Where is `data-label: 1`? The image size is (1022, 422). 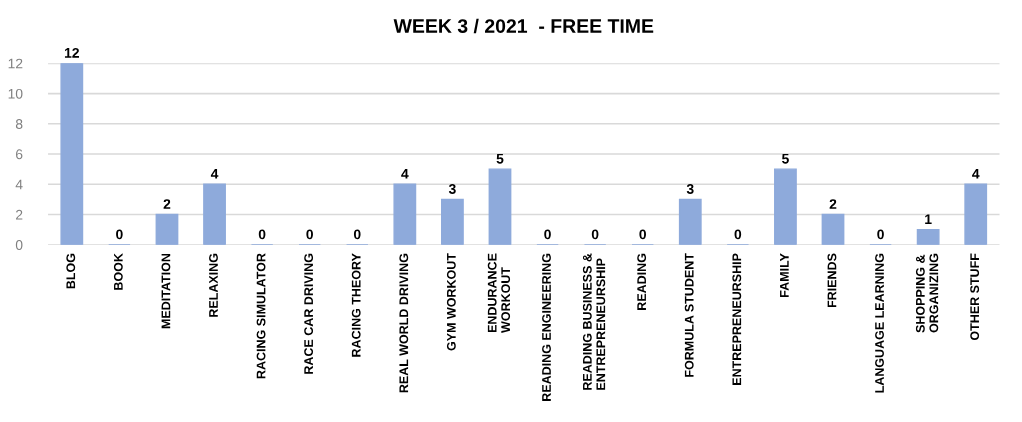 data-label: 1 is located at coordinates (928, 219).